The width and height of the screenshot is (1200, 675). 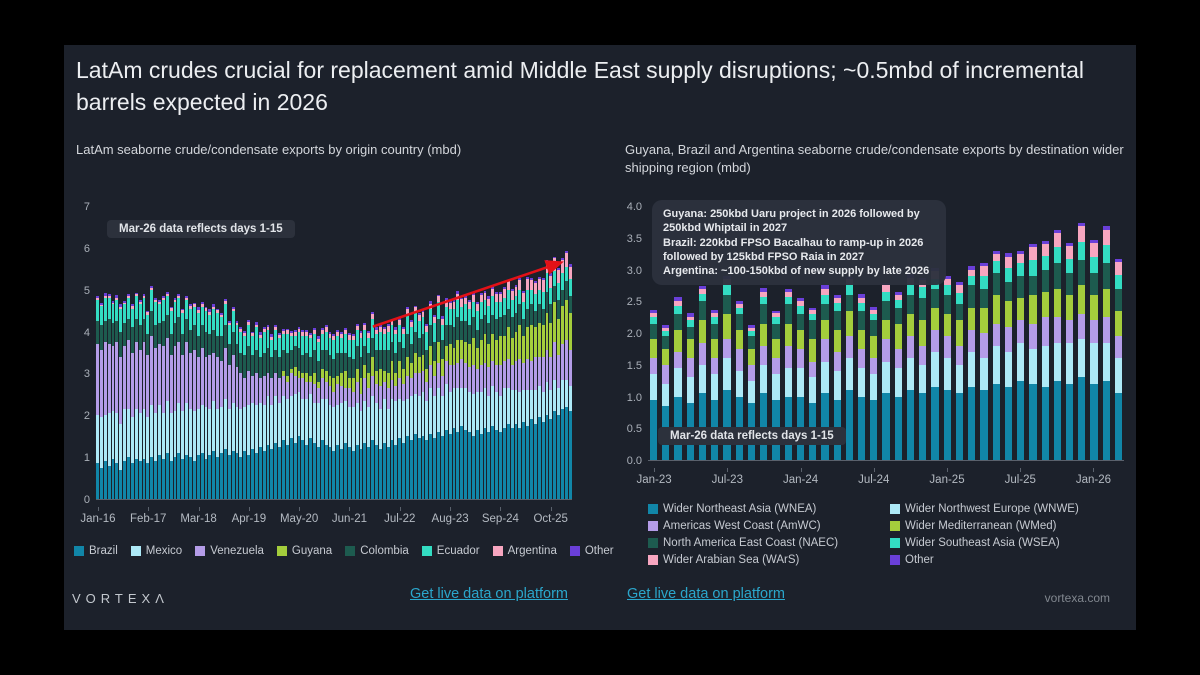 What do you see at coordinates (349, 519) in the screenshot?
I see `x-tick-label: Jun-21` at bounding box center [349, 519].